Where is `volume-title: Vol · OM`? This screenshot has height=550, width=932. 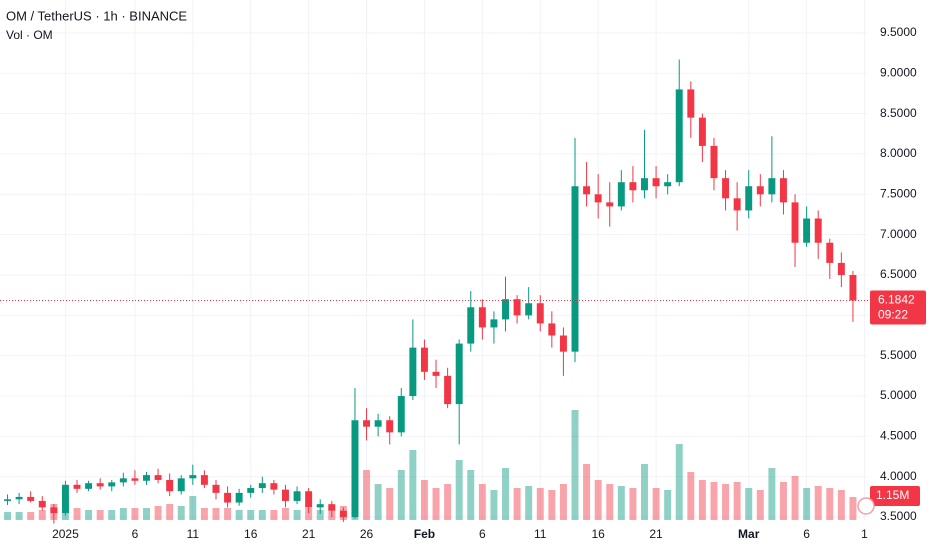 volume-title: Vol · OM is located at coordinates (29, 35).